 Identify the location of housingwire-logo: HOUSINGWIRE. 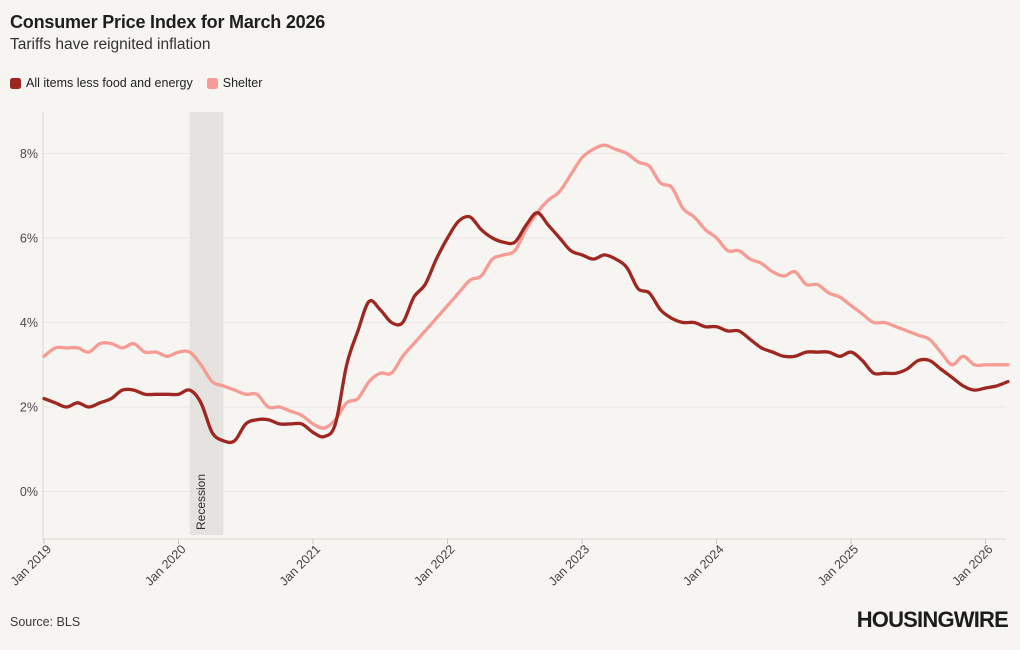
(932, 619).